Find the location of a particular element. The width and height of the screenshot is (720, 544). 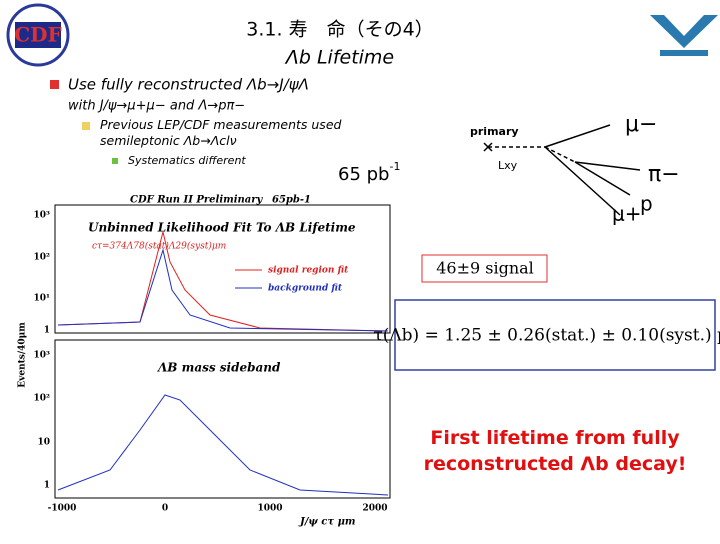

result-box is located at coordinates (555, 335).